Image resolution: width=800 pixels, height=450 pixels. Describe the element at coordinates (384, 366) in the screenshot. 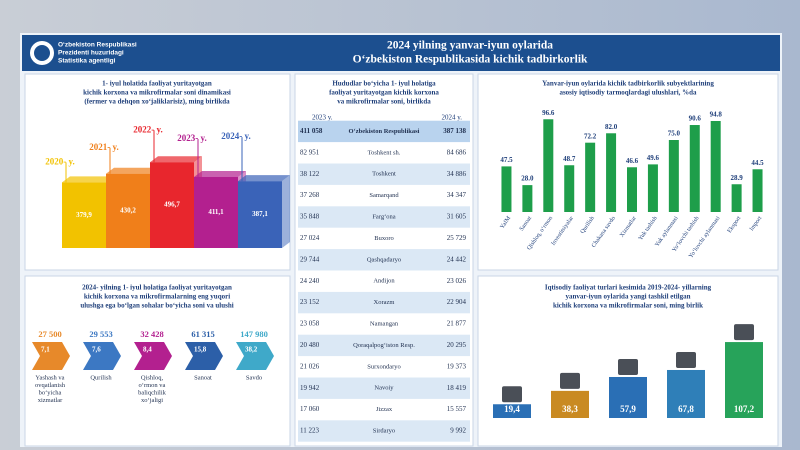

I see `cell: Surxondaryo` at that location.